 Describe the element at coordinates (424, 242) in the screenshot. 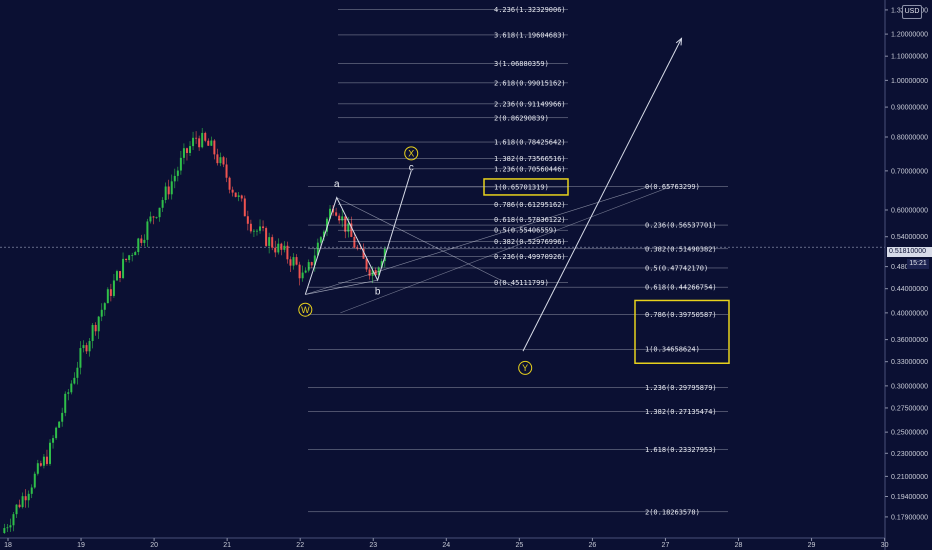

I see `wave-trend-line` at that location.